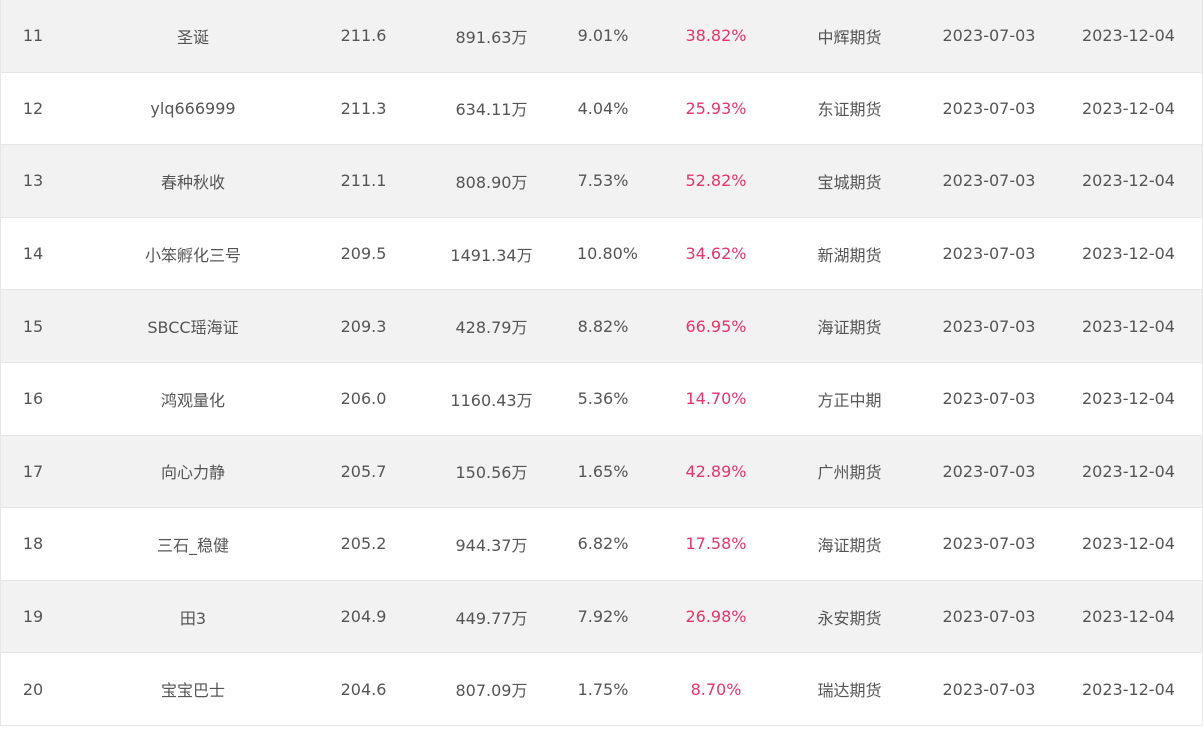  Describe the element at coordinates (608, 254) in the screenshot. I see `drawdown-cell: 10.80%` at that location.